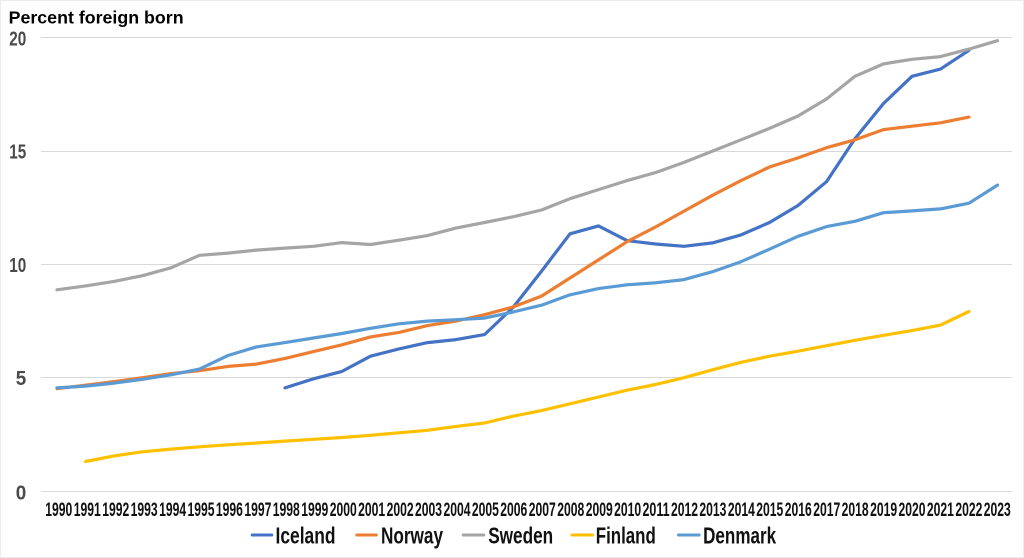 This screenshot has height=558, width=1024. What do you see at coordinates (656, 510) in the screenshot?
I see `svg-text: 2011` at bounding box center [656, 510].